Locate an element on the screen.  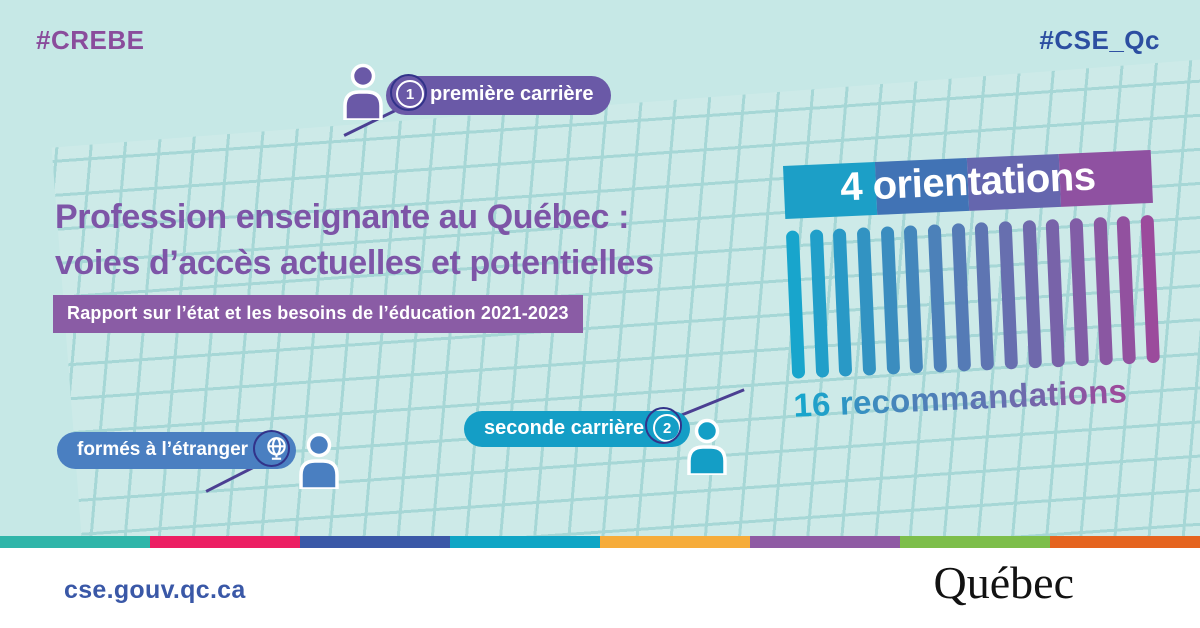
quebec-wordmark: Québec is located at coordinates (1003, 582).